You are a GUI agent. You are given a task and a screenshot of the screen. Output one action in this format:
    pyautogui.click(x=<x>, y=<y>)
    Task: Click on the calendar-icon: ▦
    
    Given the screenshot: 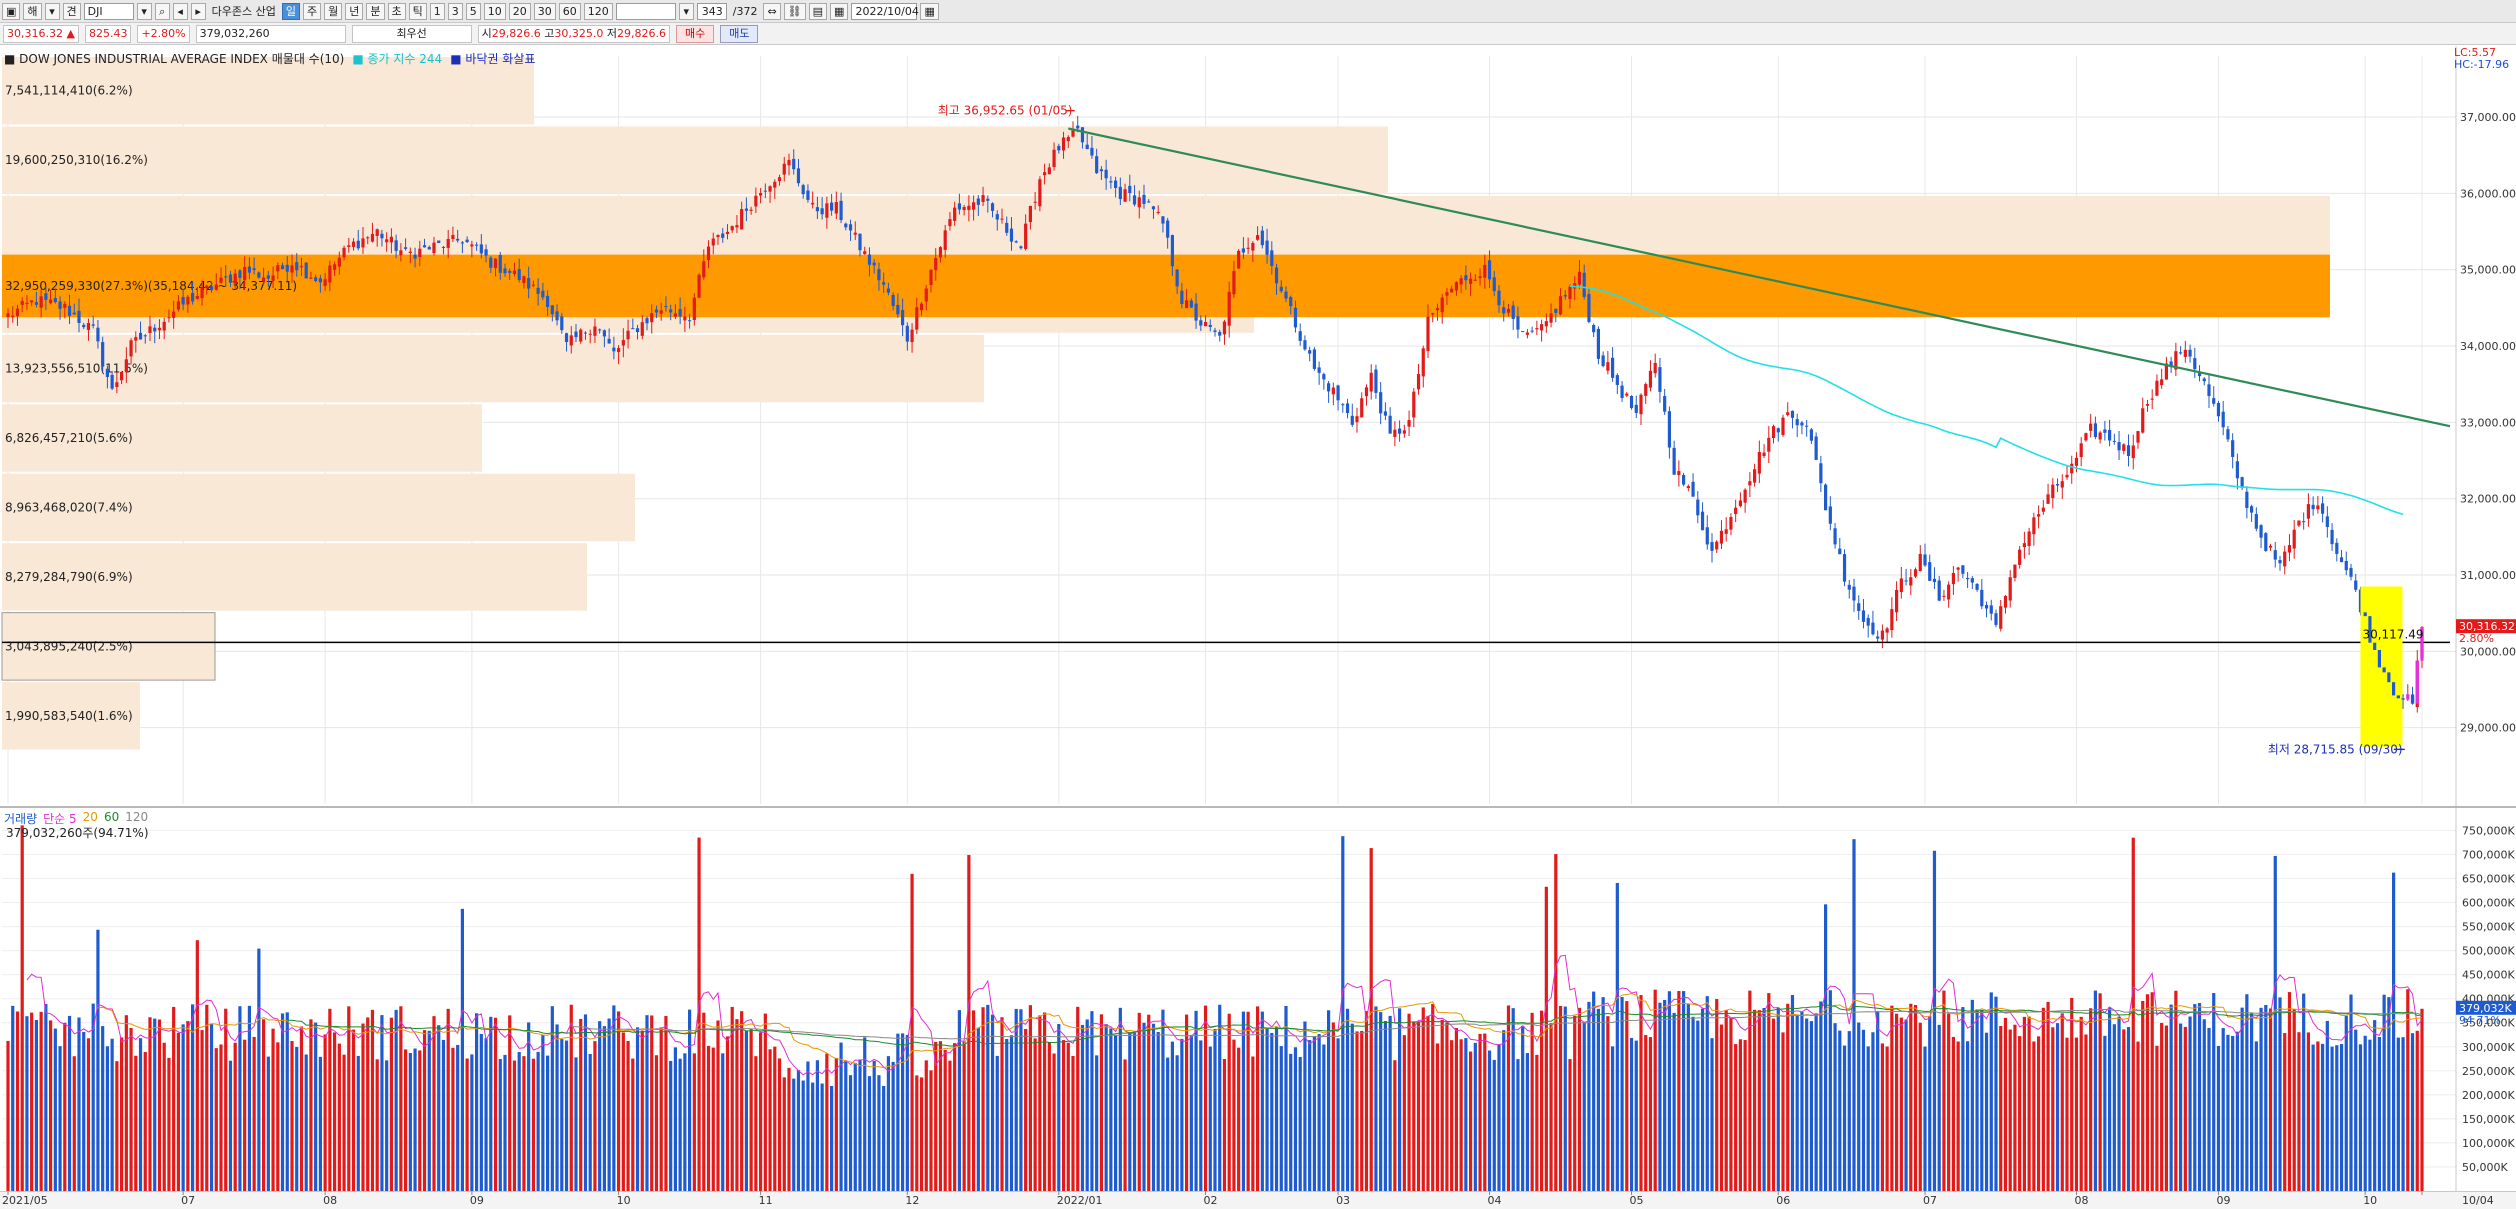 What is the action you would take?
    pyautogui.click(x=929, y=11)
    